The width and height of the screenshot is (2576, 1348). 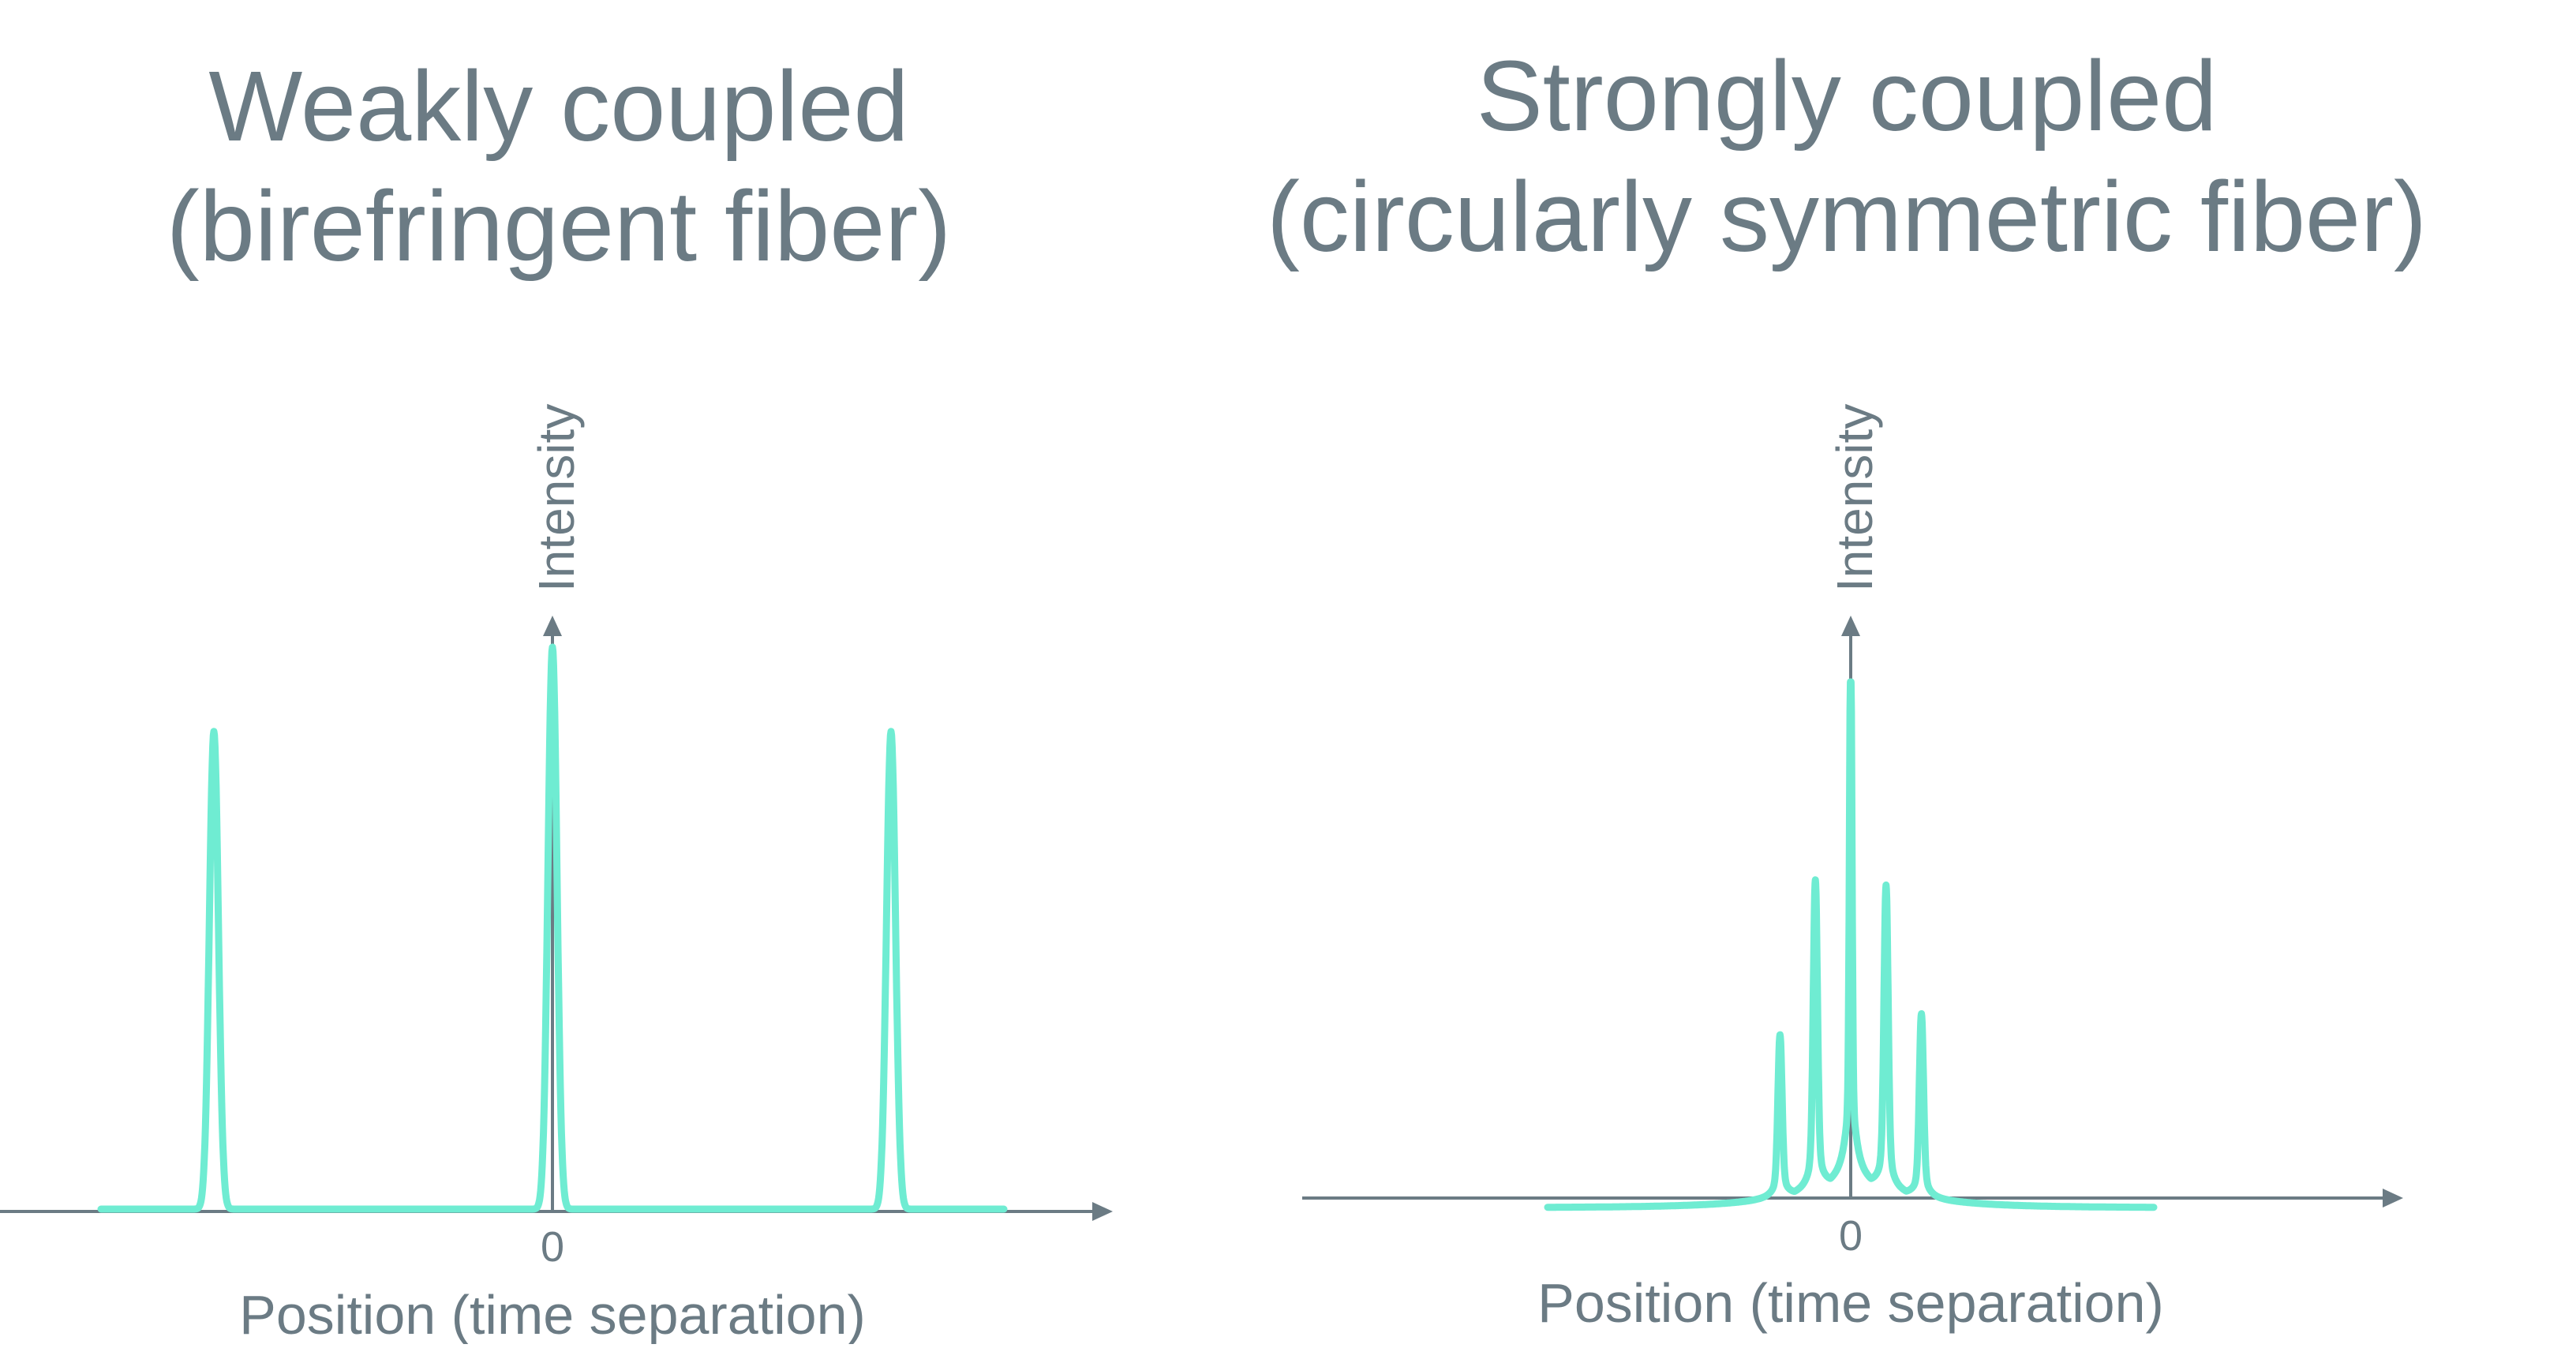 What do you see at coordinates (558, 106) in the screenshot?
I see `chart-title: Weakly coupled` at bounding box center [558, 106].